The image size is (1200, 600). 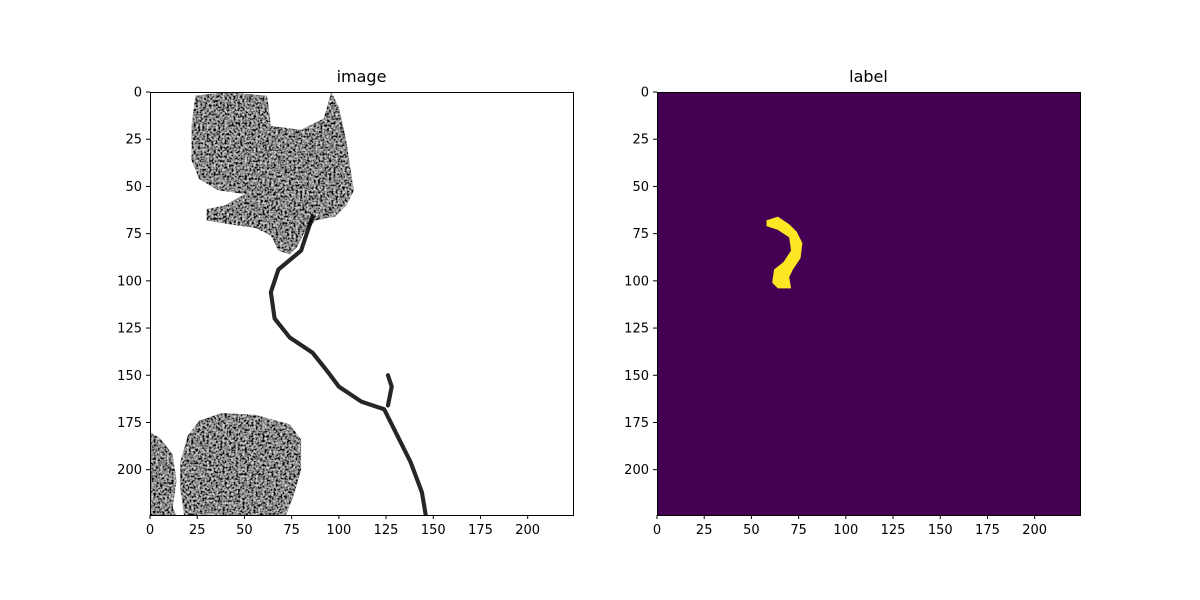 I want to click on image-x-tick-label: 25, so click(x=197, y=530).